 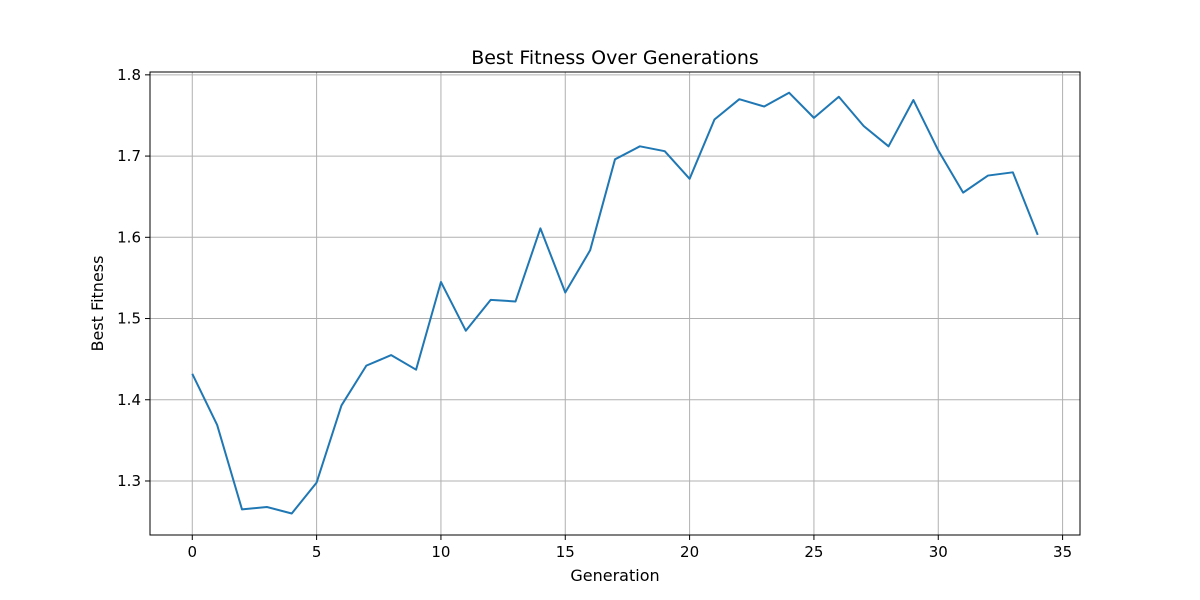 What do you see at coordinates (133, 278) in the screenshot?
I see `y-axis-ticks: 1.3 1.4 1.5 1.6 1.7 1.8` at bounding box center [133, 278].